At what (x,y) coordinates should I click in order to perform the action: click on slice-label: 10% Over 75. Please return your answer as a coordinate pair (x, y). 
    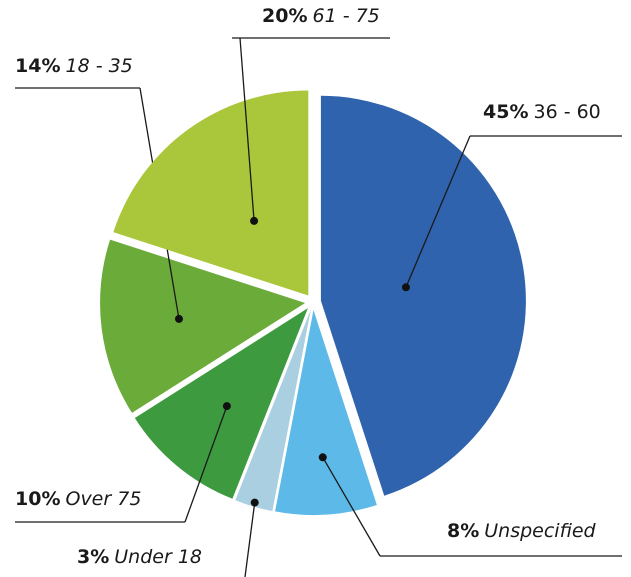
    Looking at the image, I should click on (78, 499).